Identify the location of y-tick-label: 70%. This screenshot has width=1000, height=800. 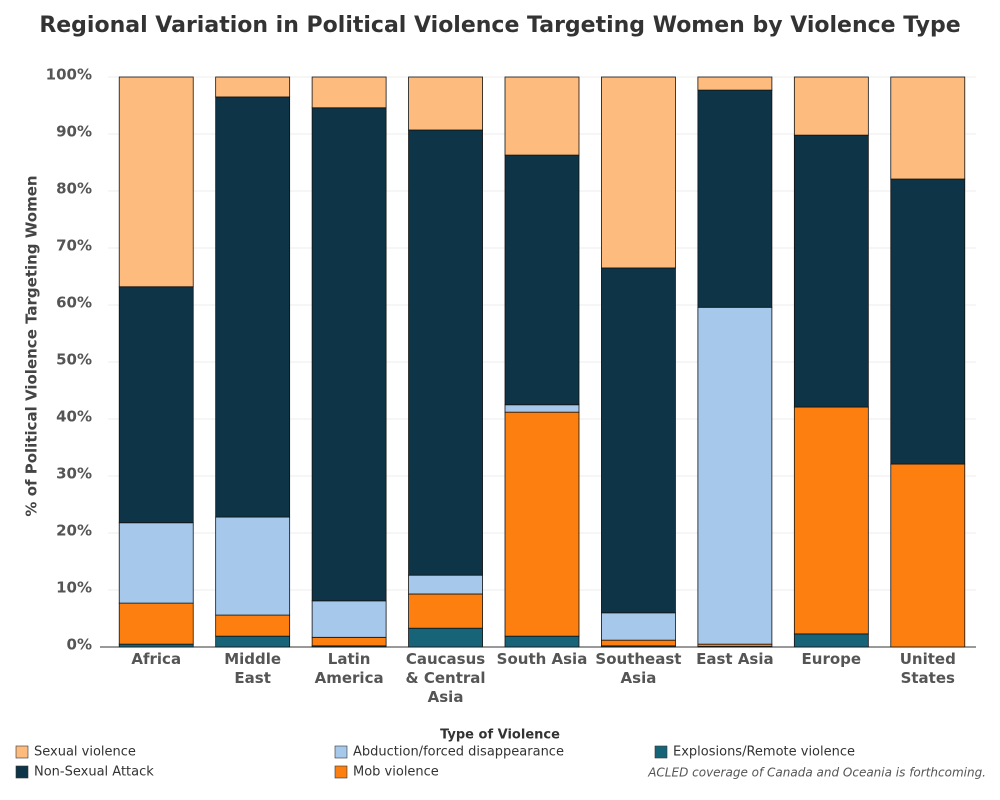
(74, 246).